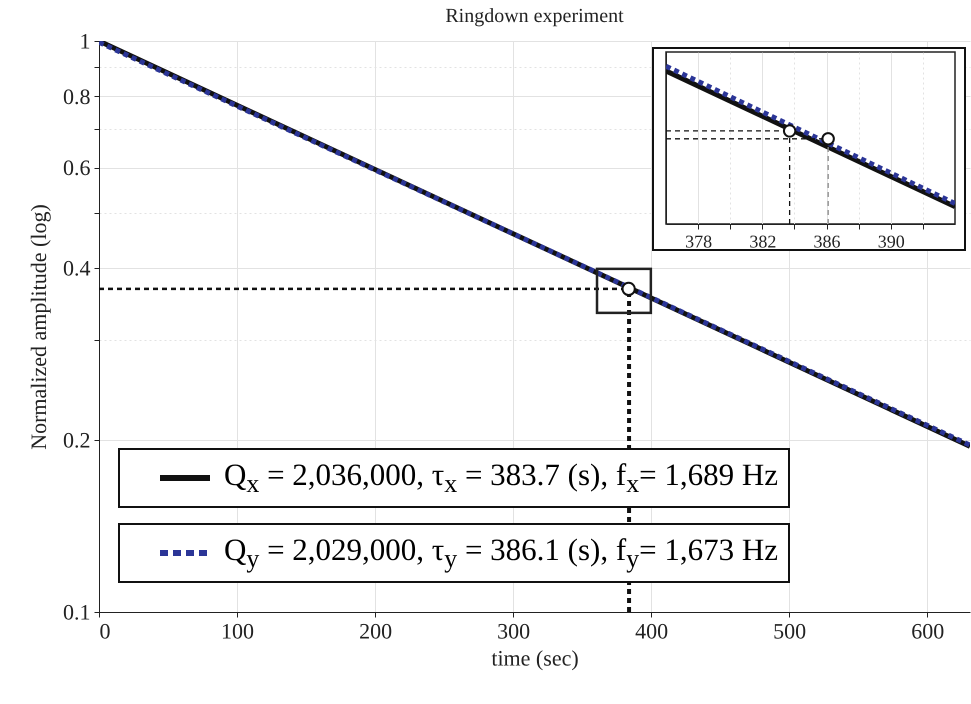 Image resolution: width=971 pixels, height=704 pixels. I want to click on chart-title: Ringdown experiment, so click(534, 16).